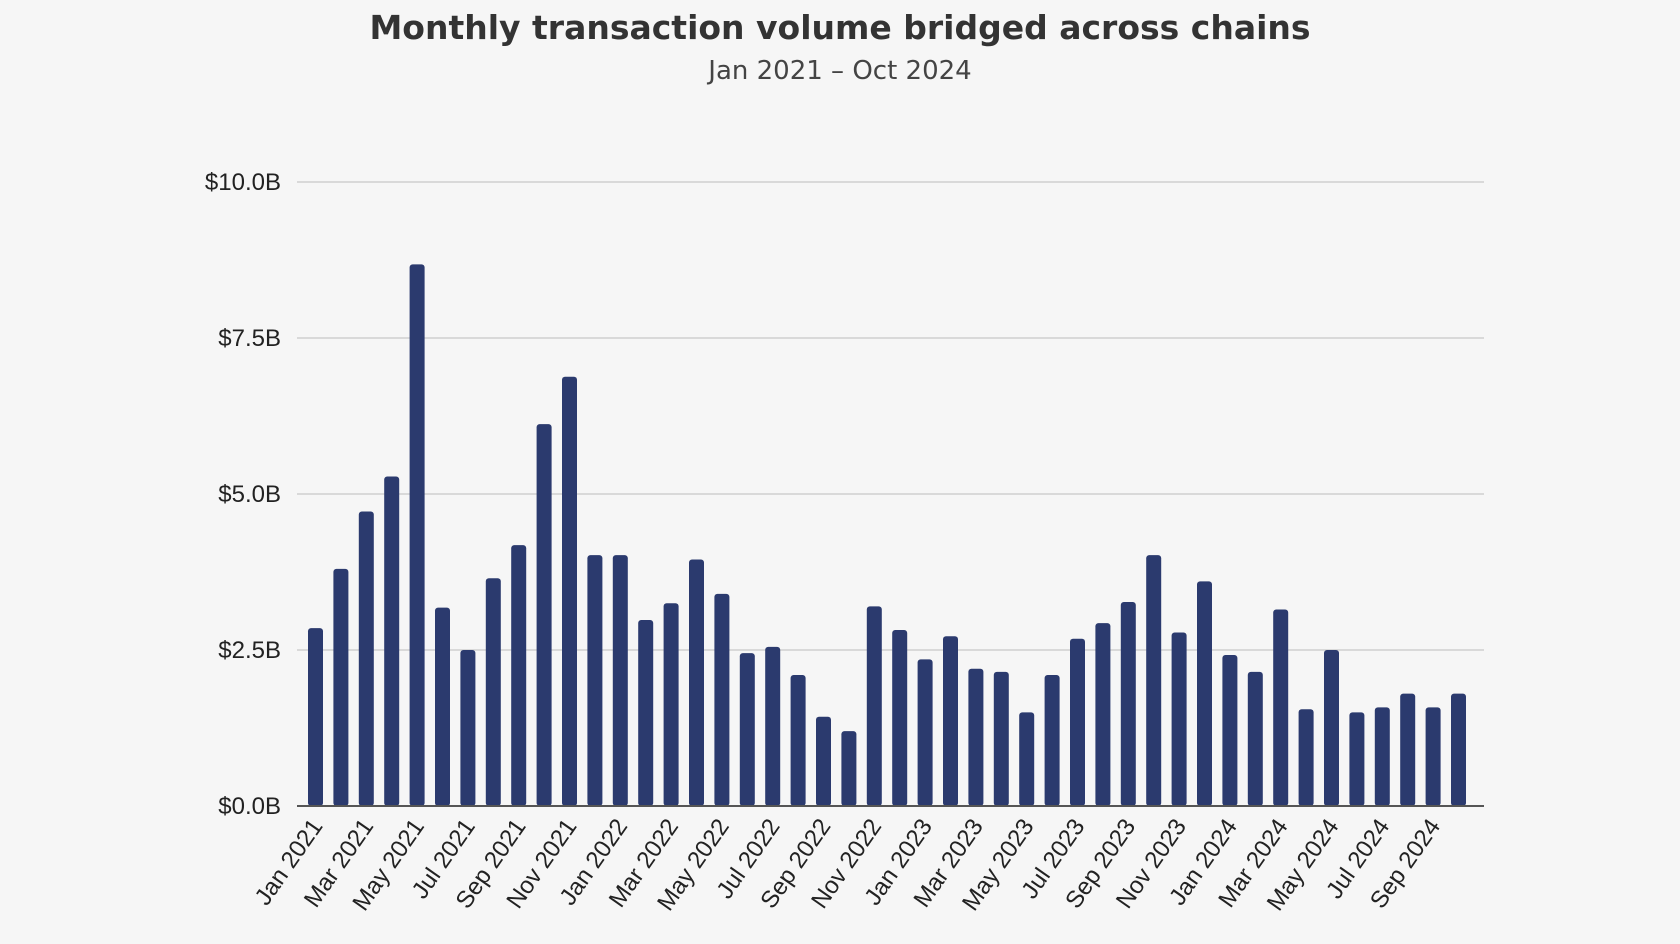 The width and height of the screenshot is (1680, 944). Describe the element at coordinates (1306, 757) in the screenshot. I see `bar: Apr 2024: $1.55B` at that location.